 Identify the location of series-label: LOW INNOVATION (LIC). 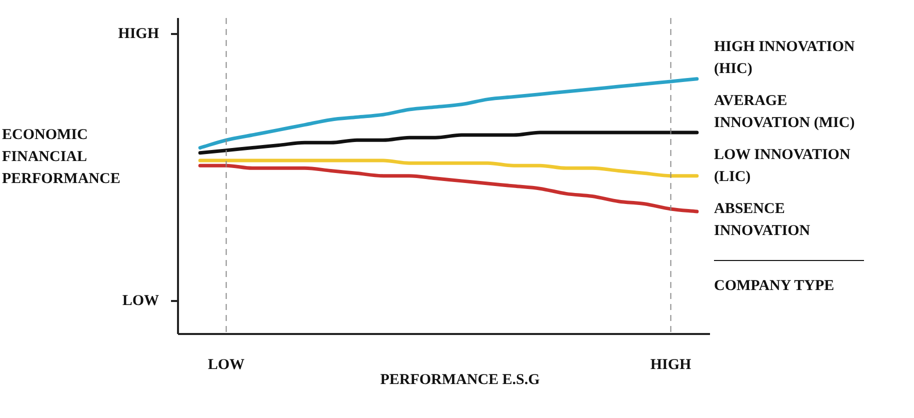
(783, 166).